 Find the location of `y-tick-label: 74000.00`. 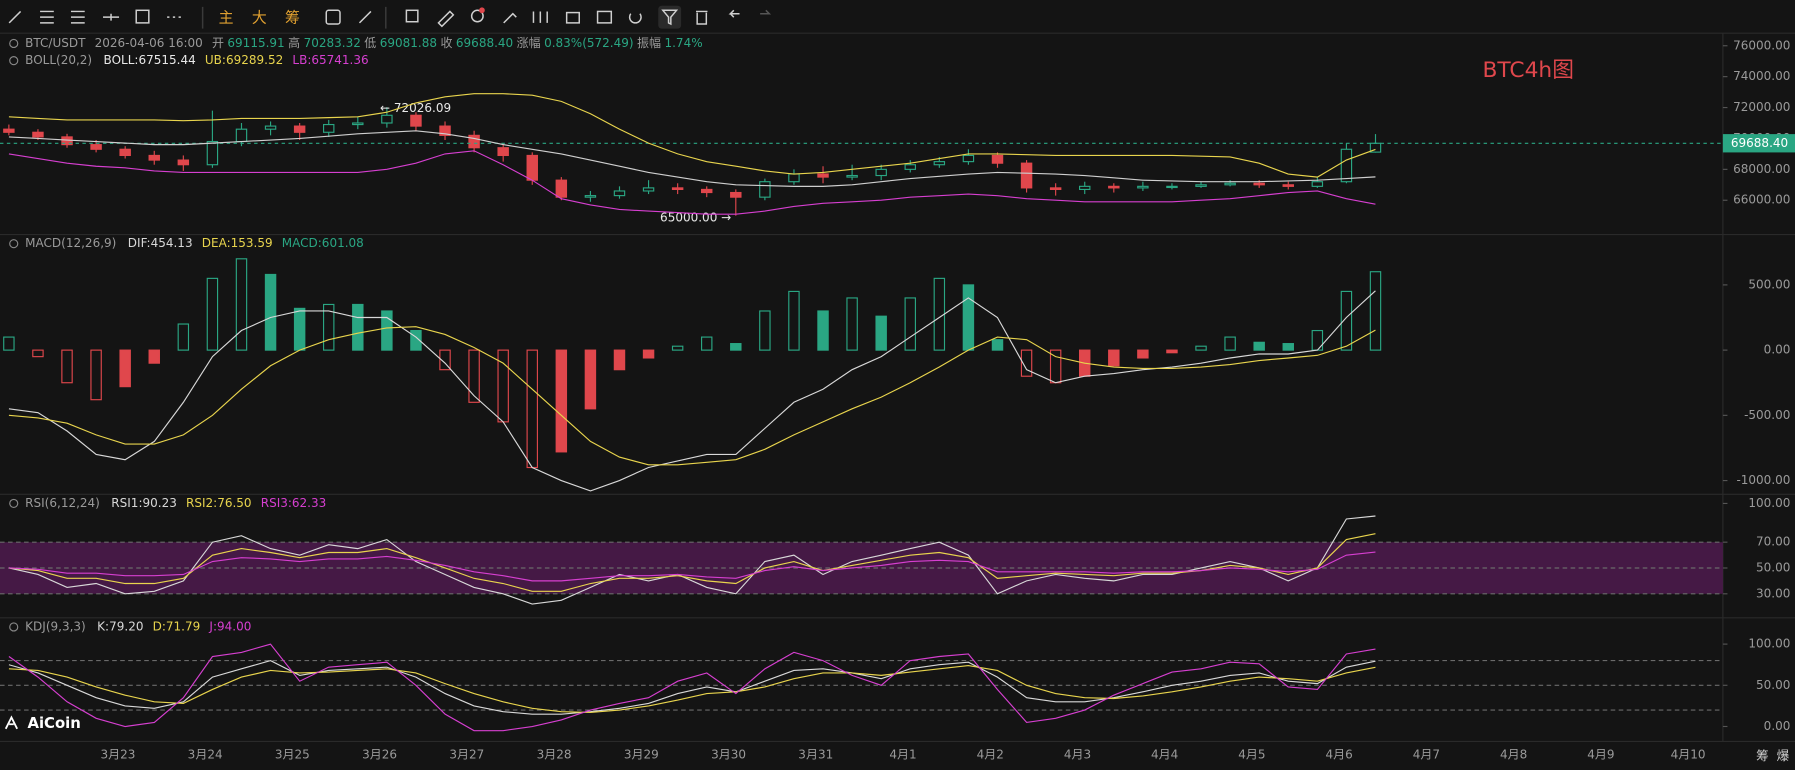

y-tick-label: 74000.00 is located at coordinates (1761, 76).